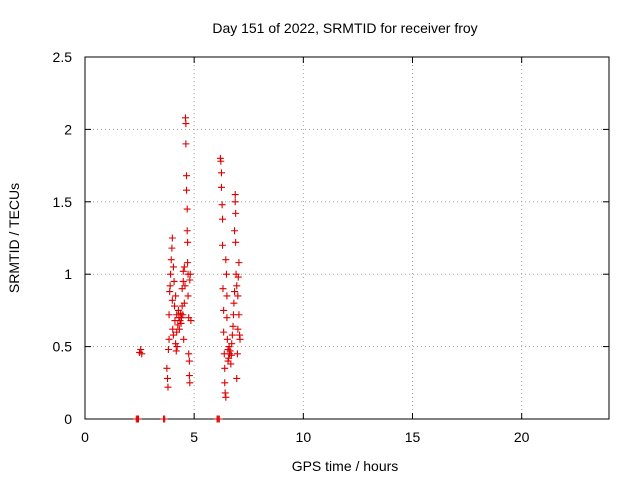 The height and width of the screenshot is (480, 640). Describe the element at coordinates (522, 437) in the screenshot. I see `x-tick-label: 20` at that location.